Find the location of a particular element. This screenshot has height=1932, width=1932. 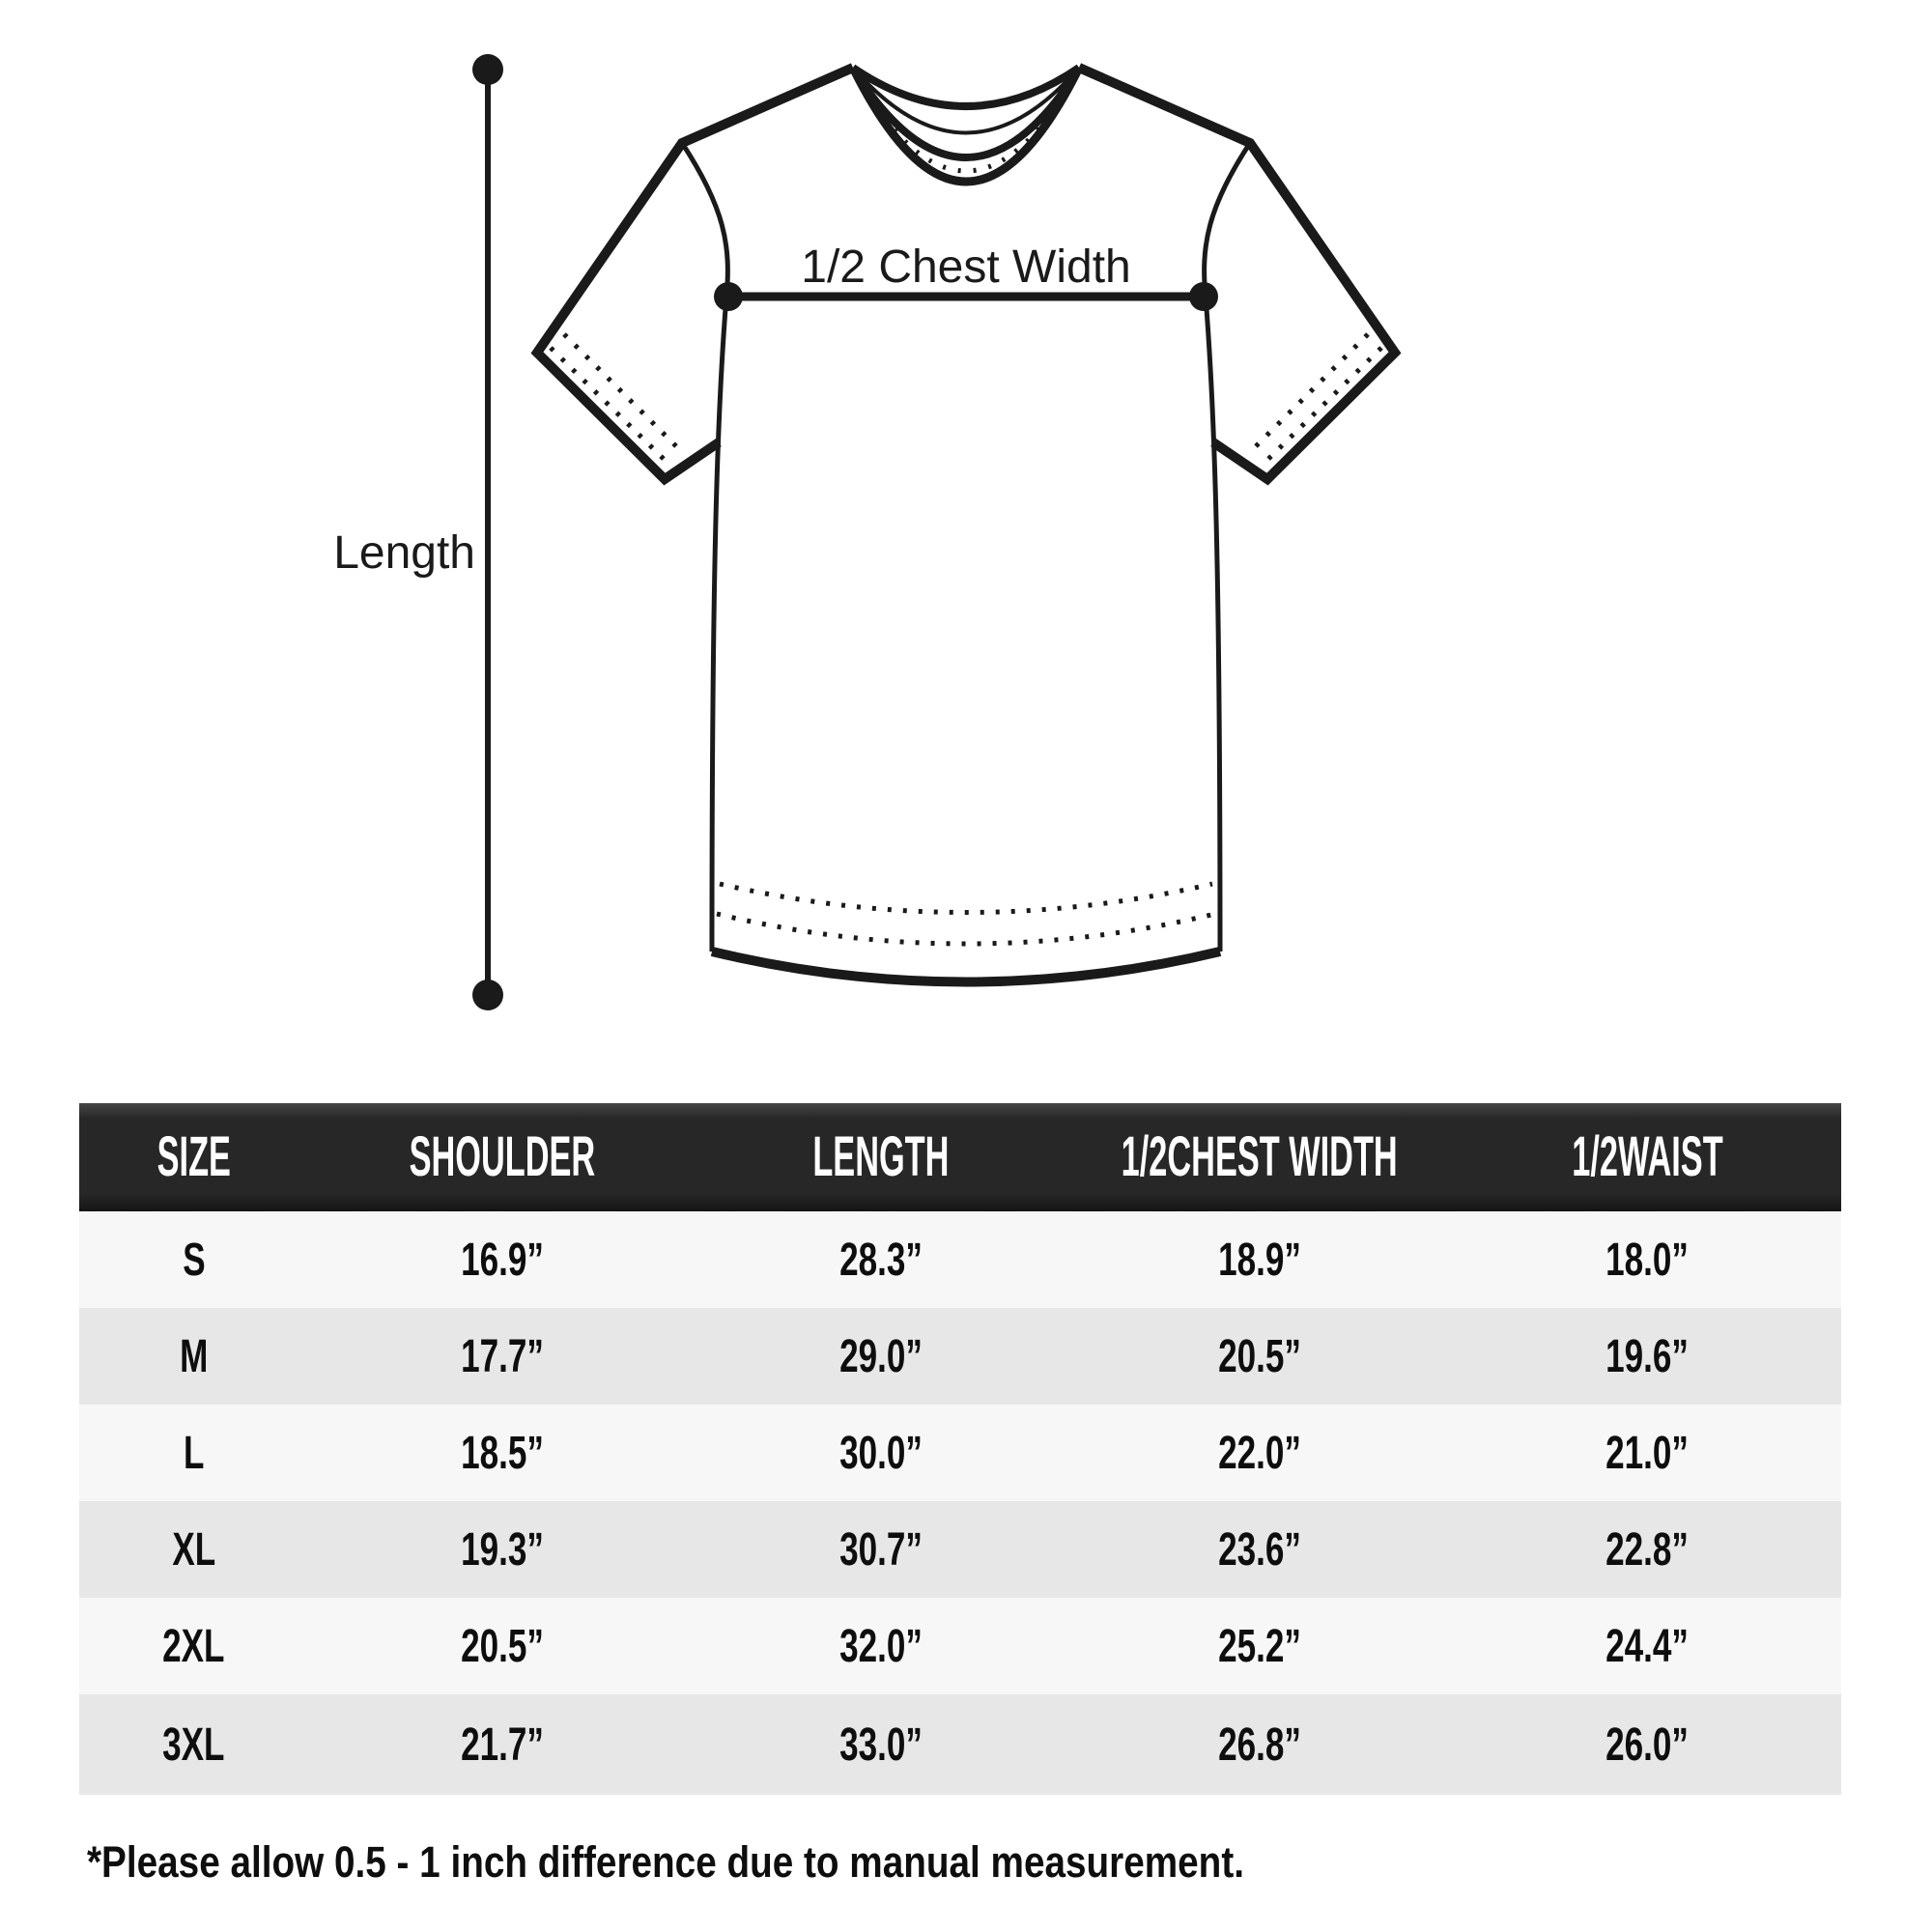

header-waist: 1/2WAIST is located at coordinates (1647, 1157).